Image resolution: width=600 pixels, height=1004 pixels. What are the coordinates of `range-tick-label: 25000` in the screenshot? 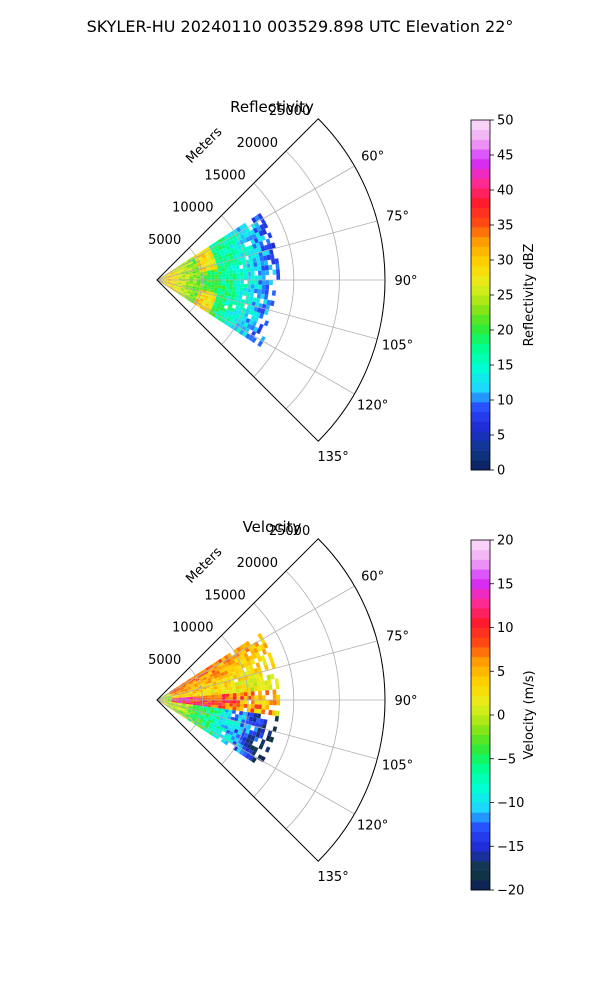 It's located at (289, 111).